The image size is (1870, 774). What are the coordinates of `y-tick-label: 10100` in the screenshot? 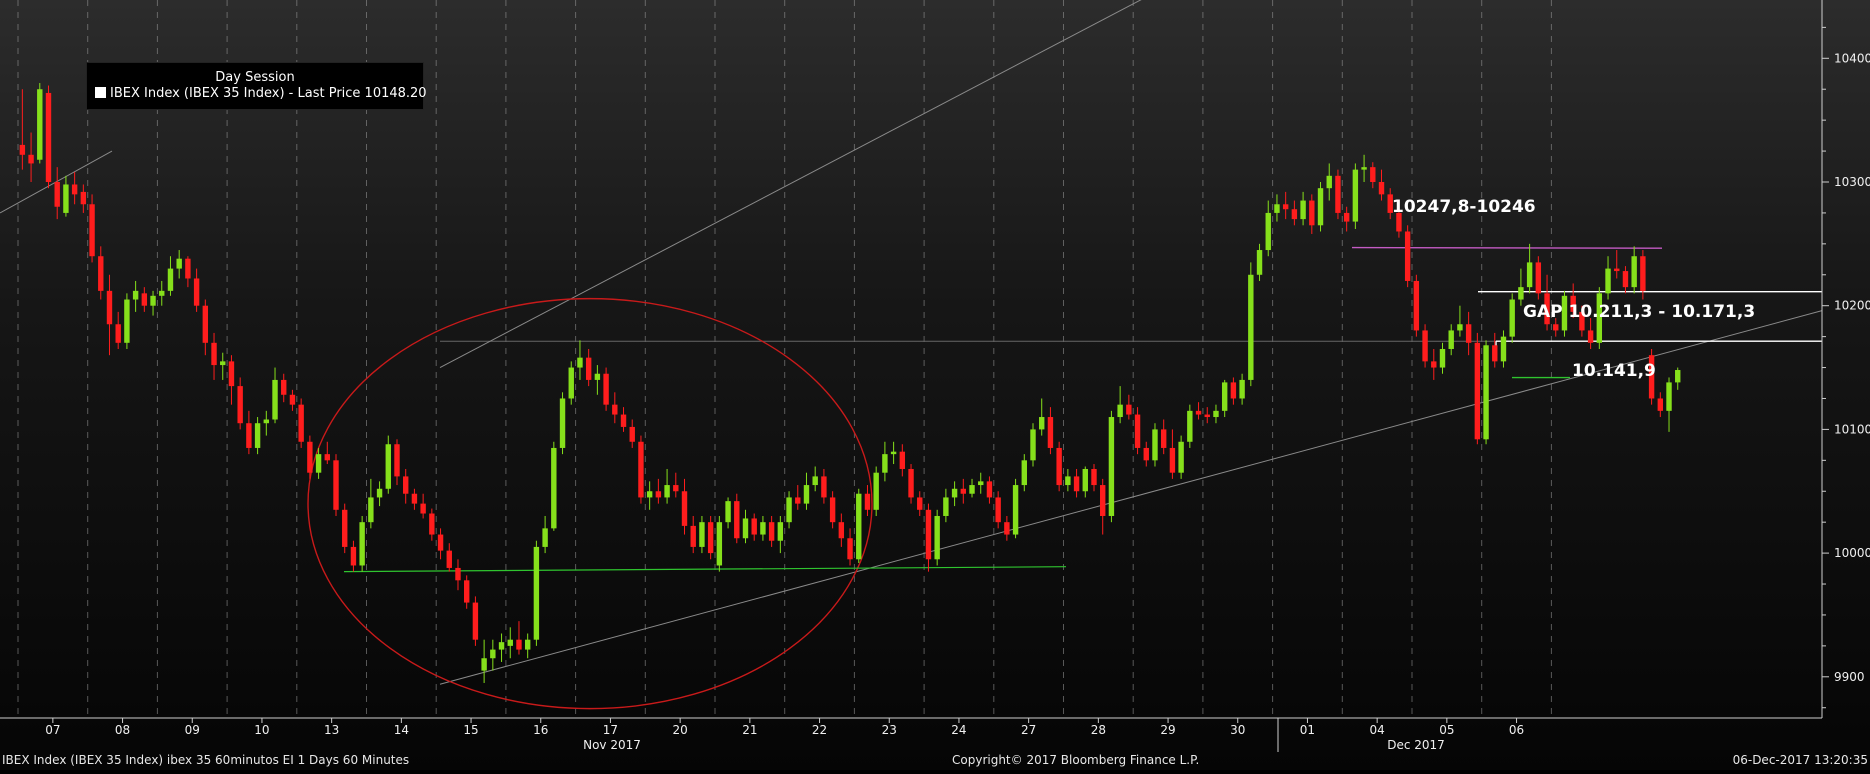 It's located at (1852, 429).